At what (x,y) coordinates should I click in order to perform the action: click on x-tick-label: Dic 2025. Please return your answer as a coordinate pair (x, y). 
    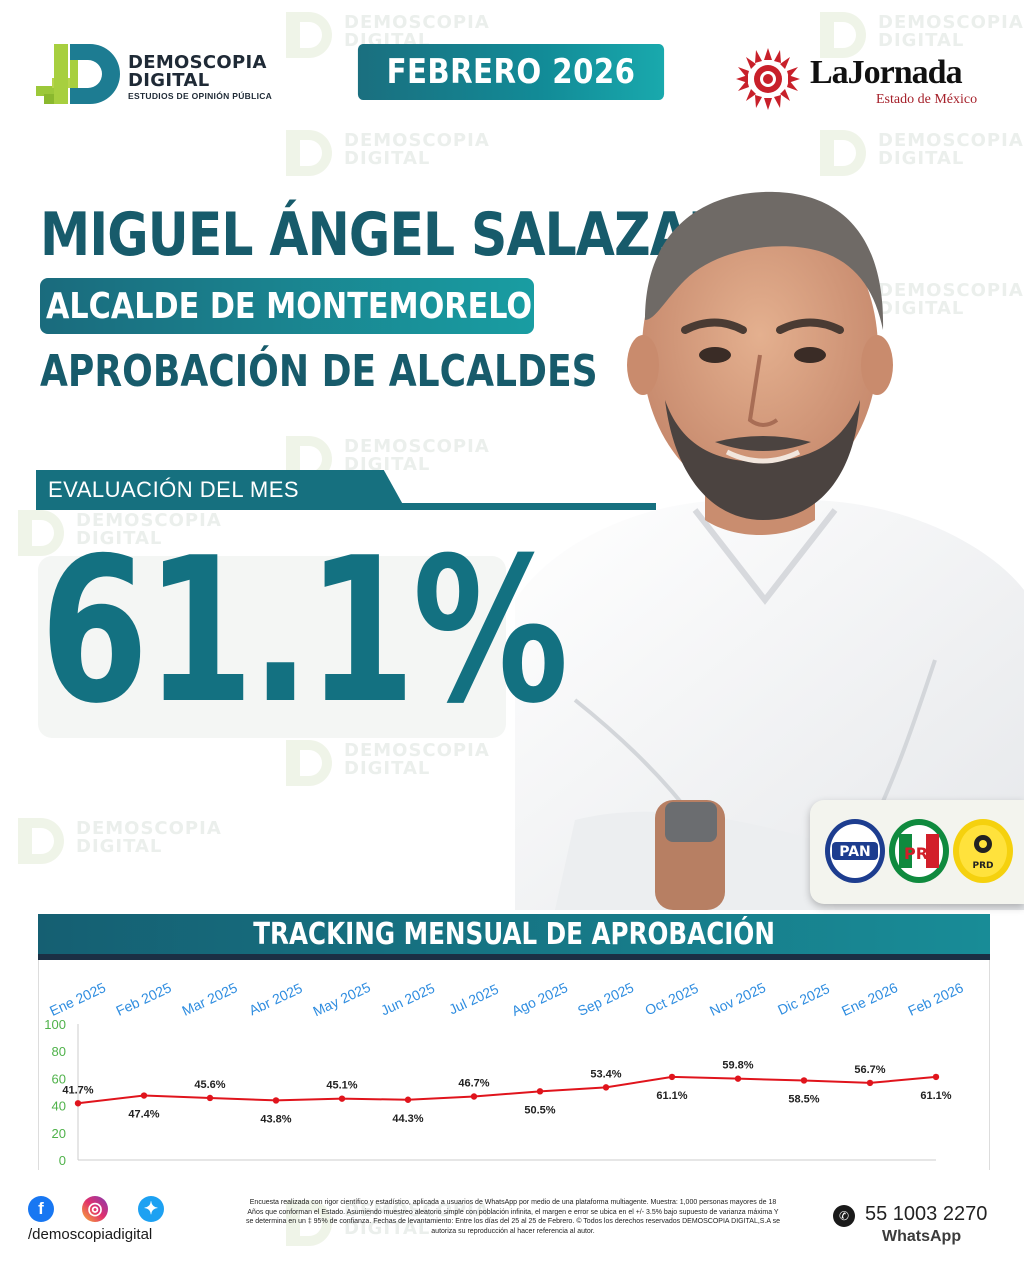
    Looking at the image, I should click on (803, 999).